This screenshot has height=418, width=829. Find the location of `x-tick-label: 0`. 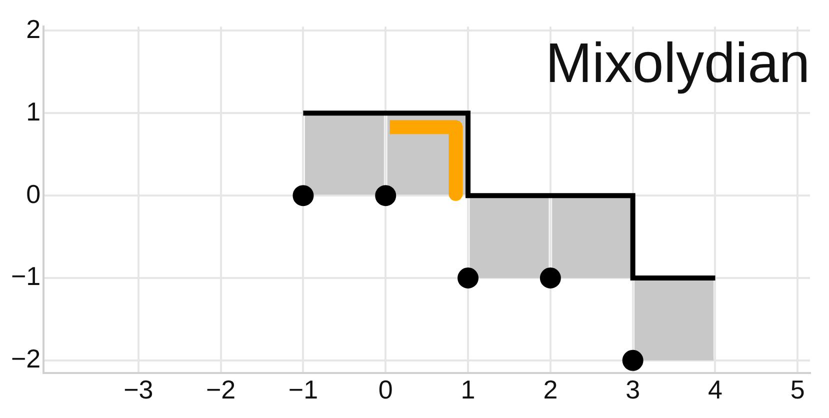

x-tick-label: 0 is located at coordinates (385, 389).